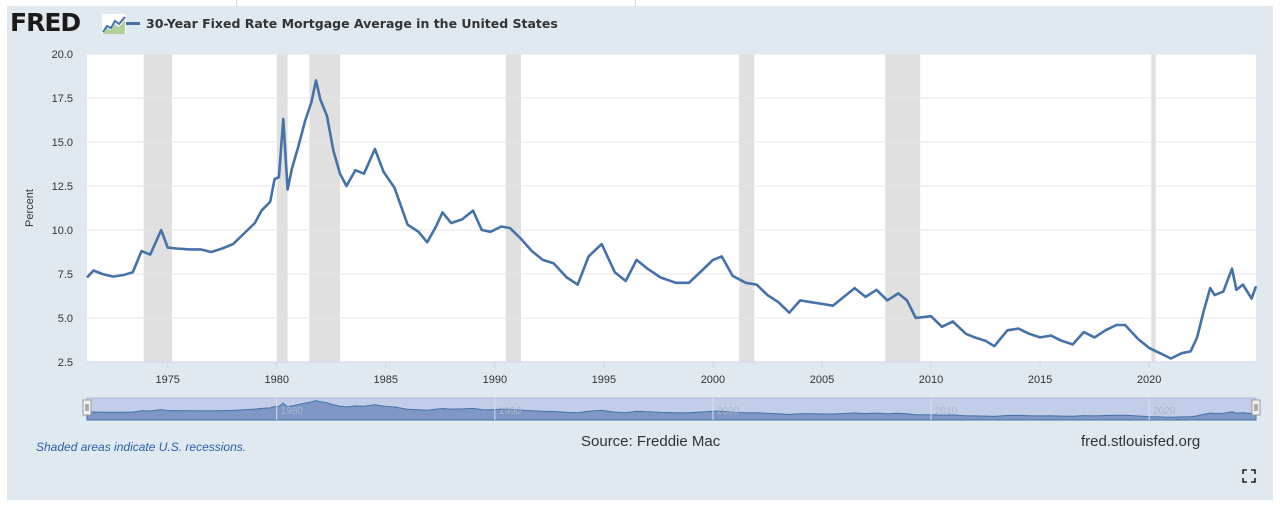  Describe the element at coordinates (671, 410) in the screenshot. I see `navigator-series` at that location.